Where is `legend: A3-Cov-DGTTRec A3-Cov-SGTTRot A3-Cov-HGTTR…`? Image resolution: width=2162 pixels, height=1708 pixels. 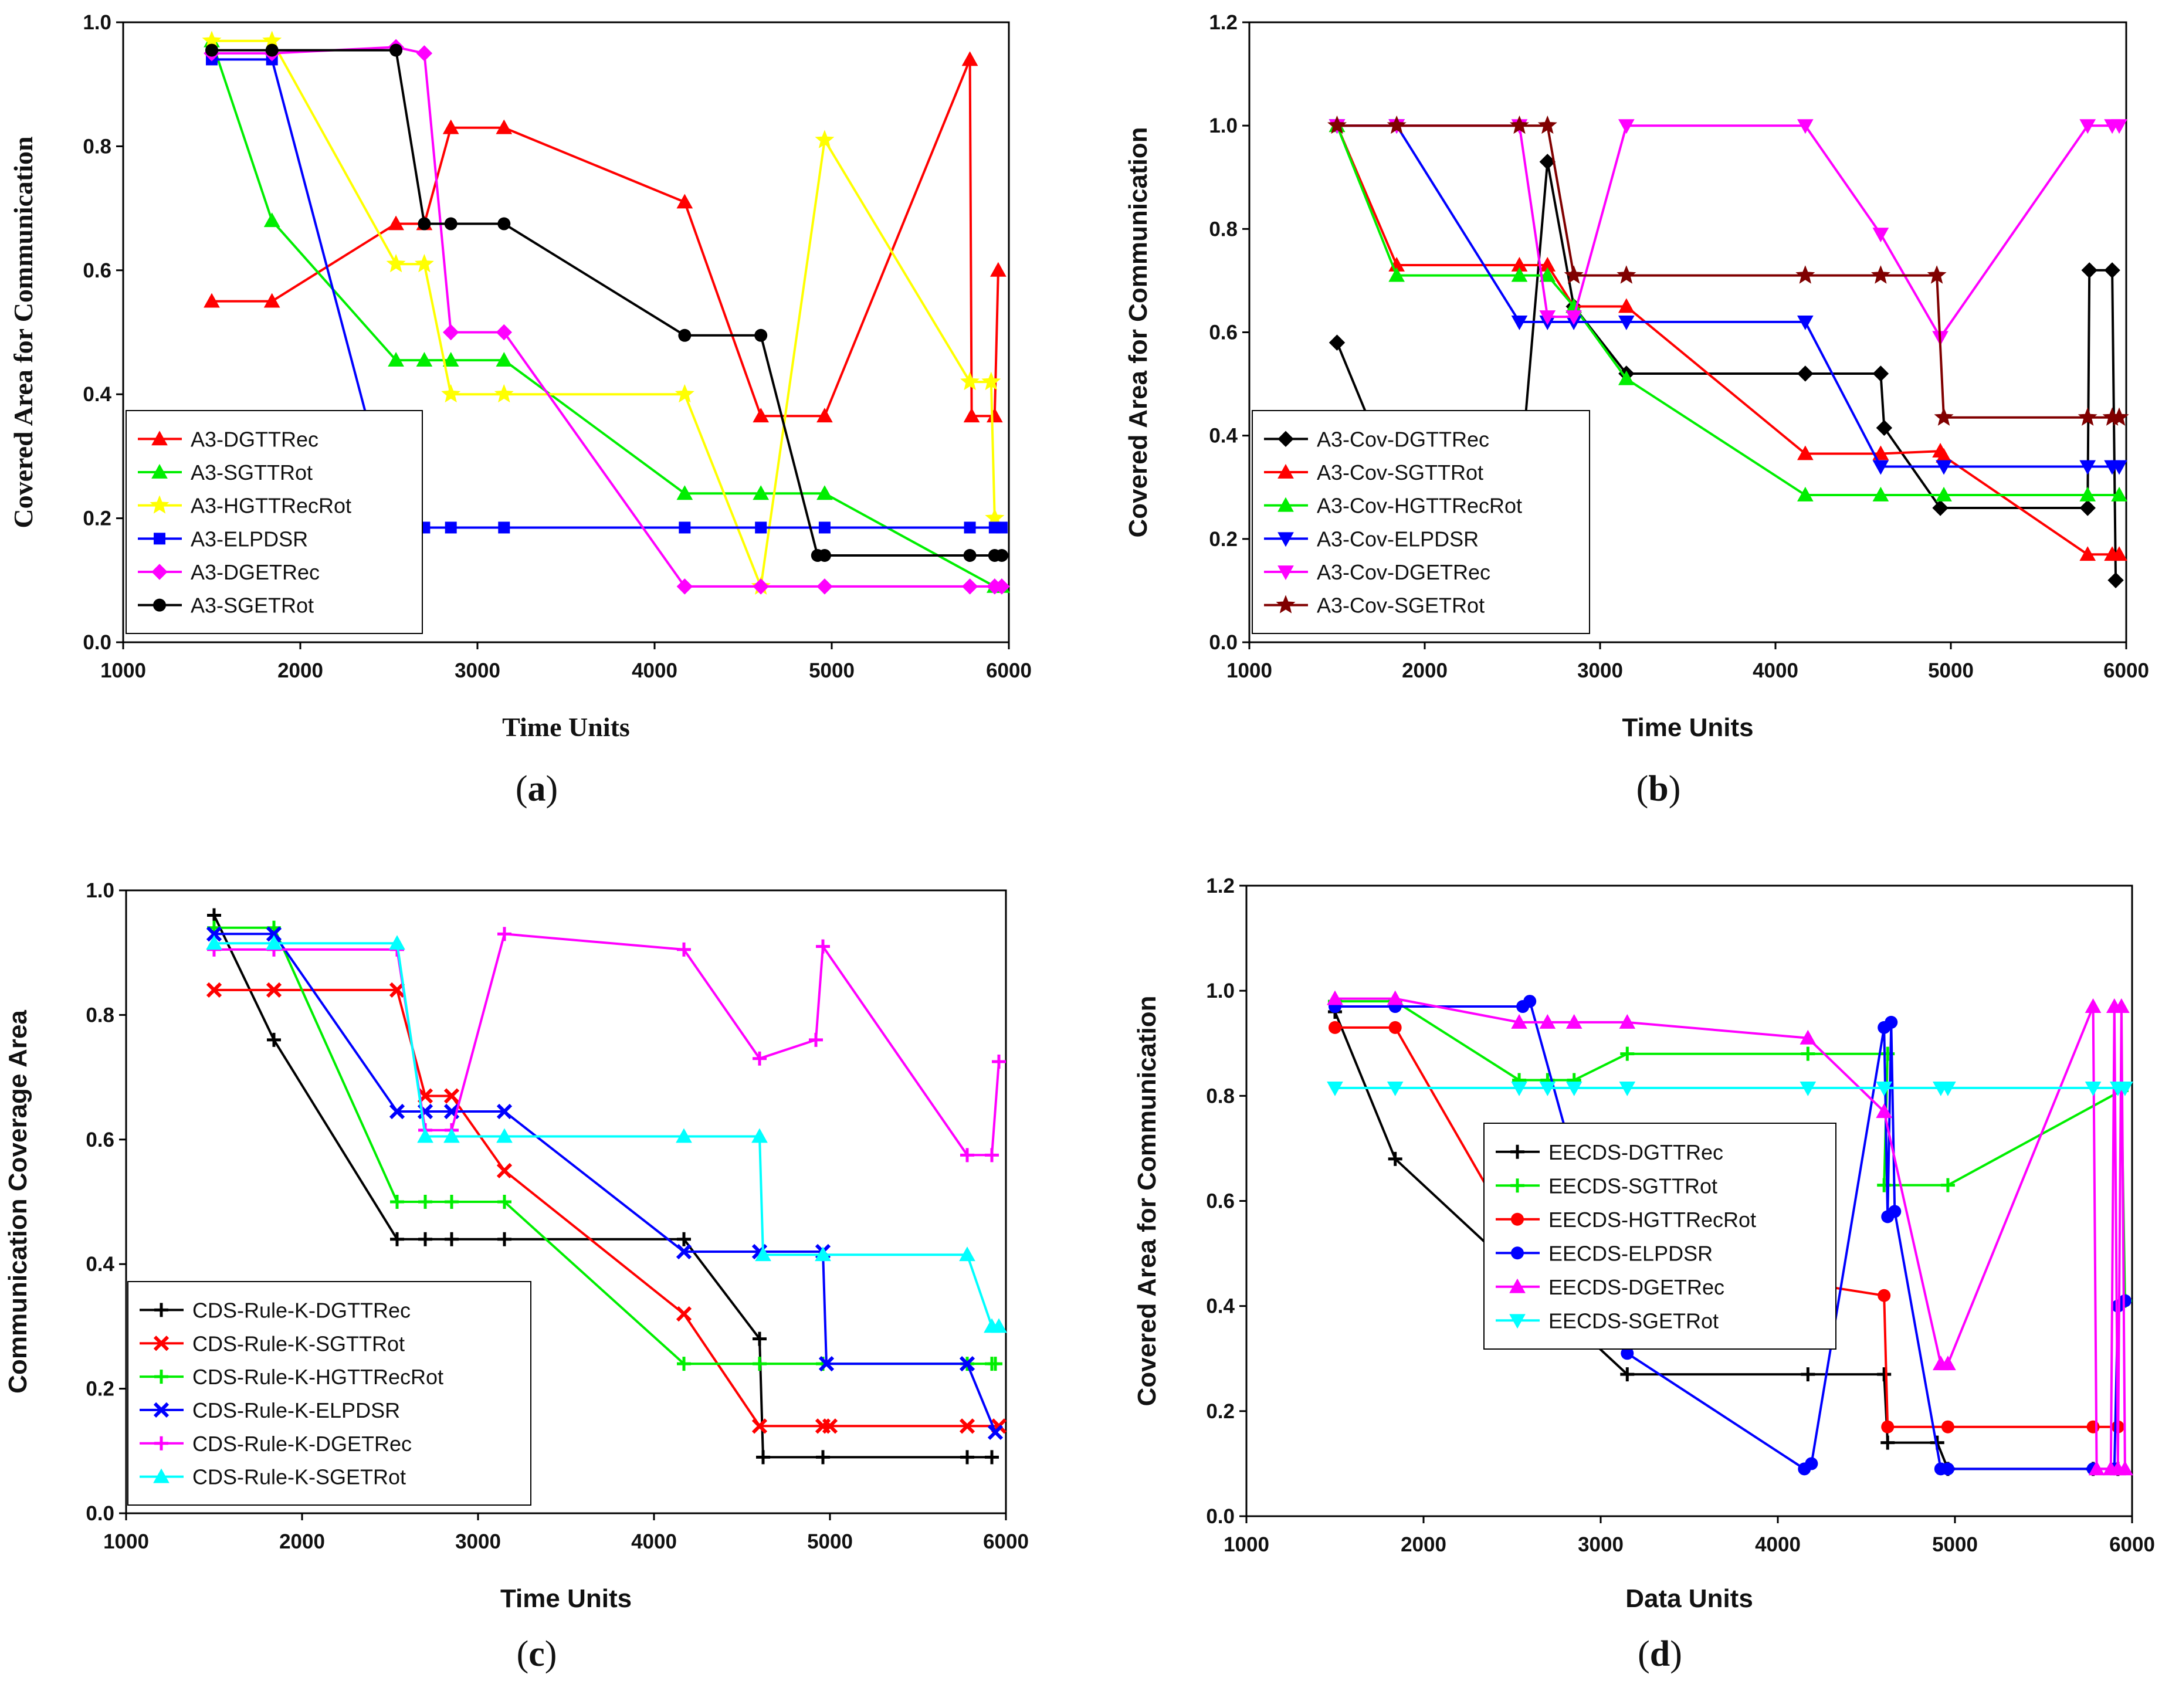 legend: A3-Cov-DGTTRec A3-Cov-SGTTRot A3-Cov-HGTTR… is located at coordinates (1421, 522).